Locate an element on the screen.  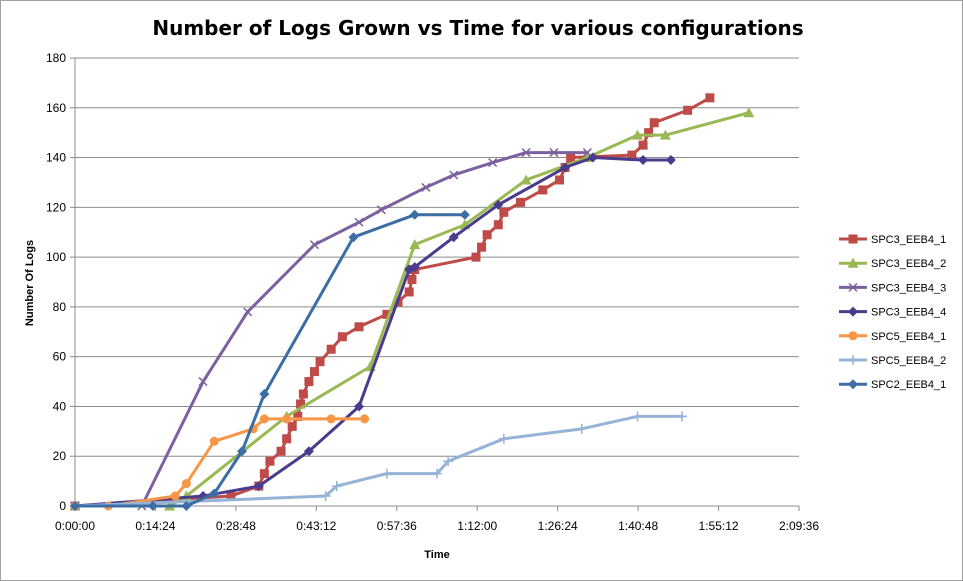
y-tick-label: 160 is located at coordinates (56, 108).